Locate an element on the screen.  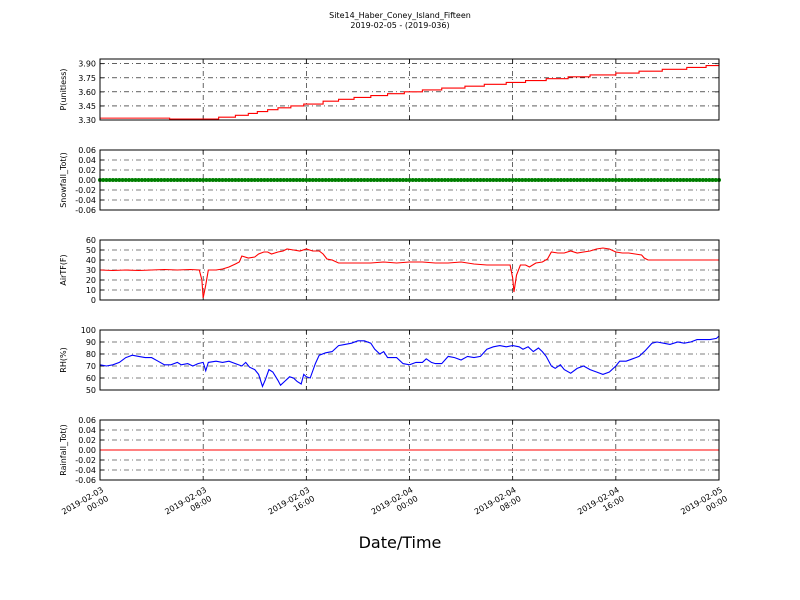
y-tick-label: 3.75 is located at coordinates (87, 78).